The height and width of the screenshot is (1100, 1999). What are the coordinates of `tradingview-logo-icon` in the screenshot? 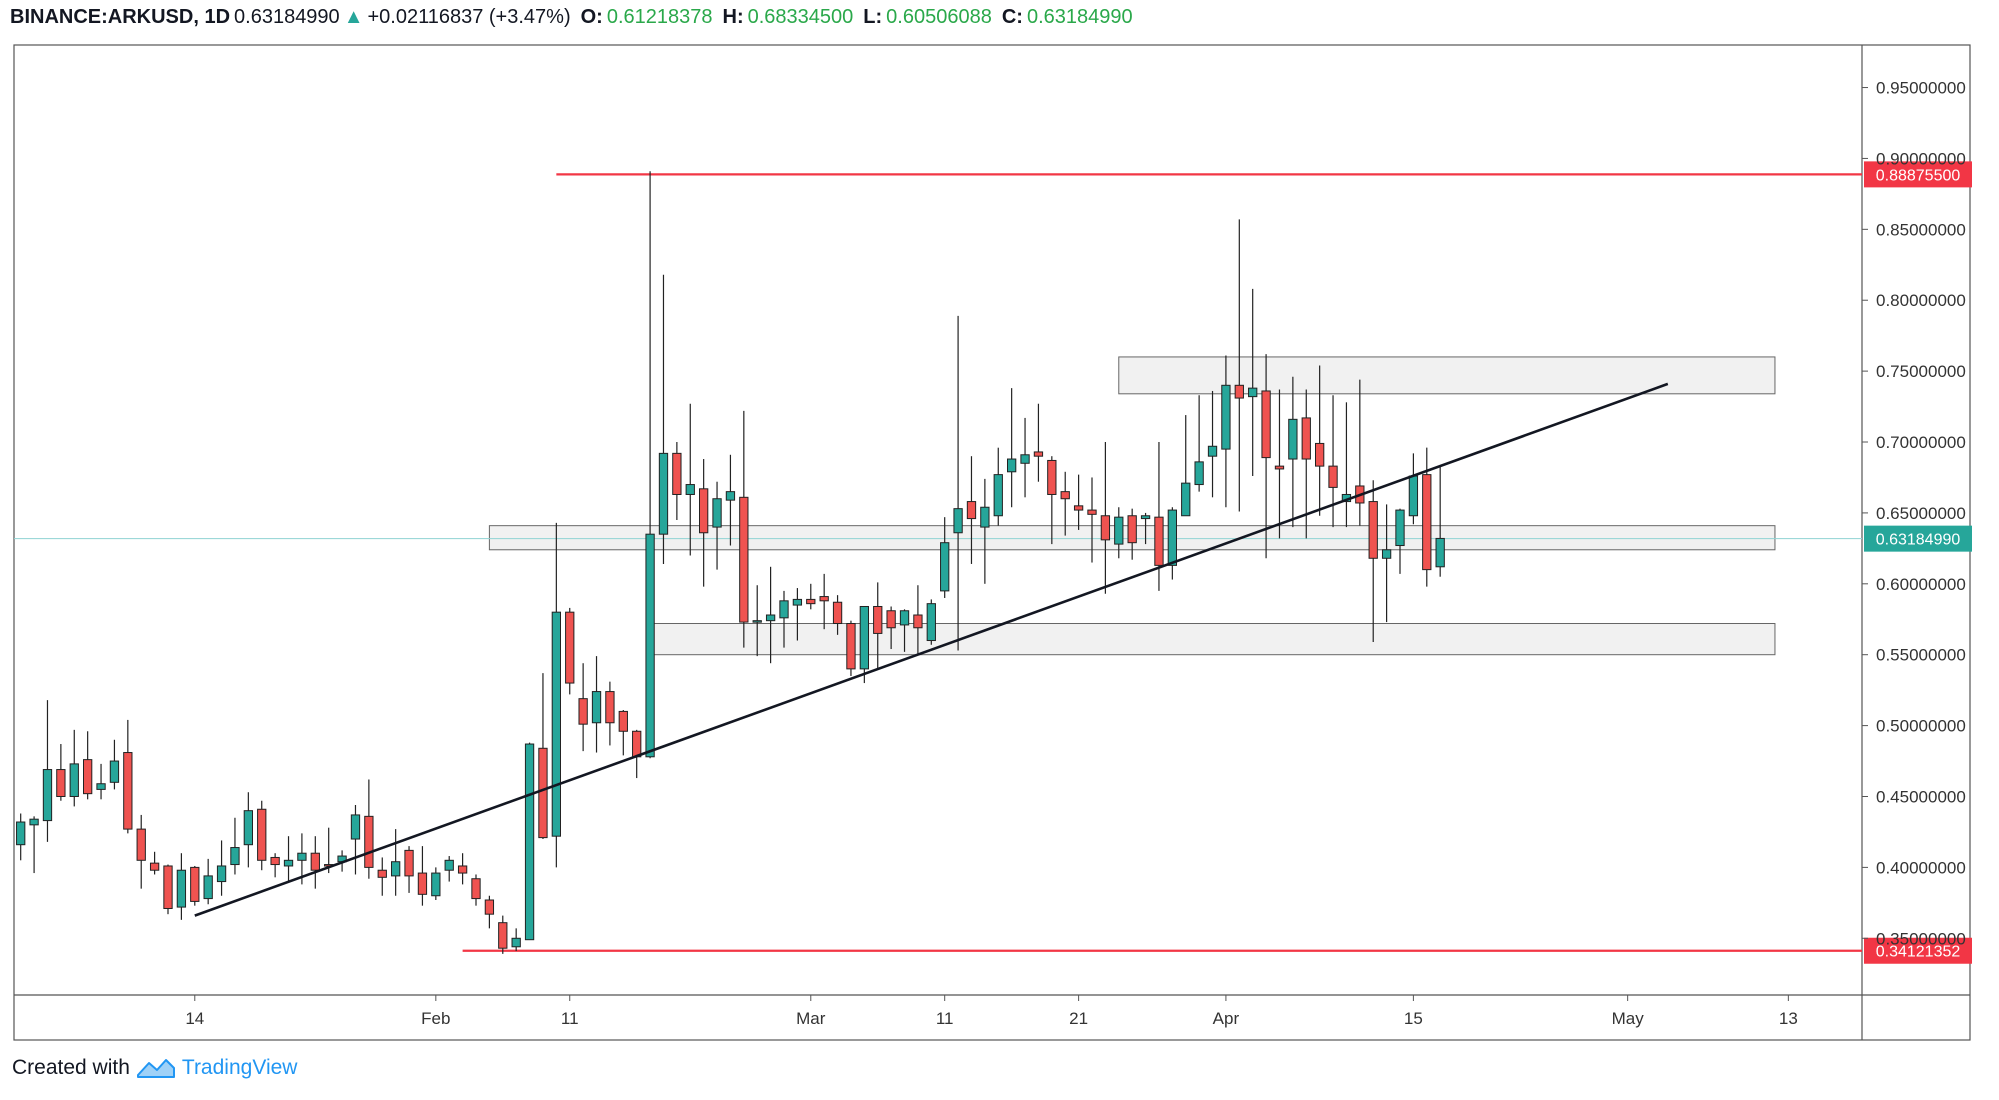 It's located at (155, 1068).